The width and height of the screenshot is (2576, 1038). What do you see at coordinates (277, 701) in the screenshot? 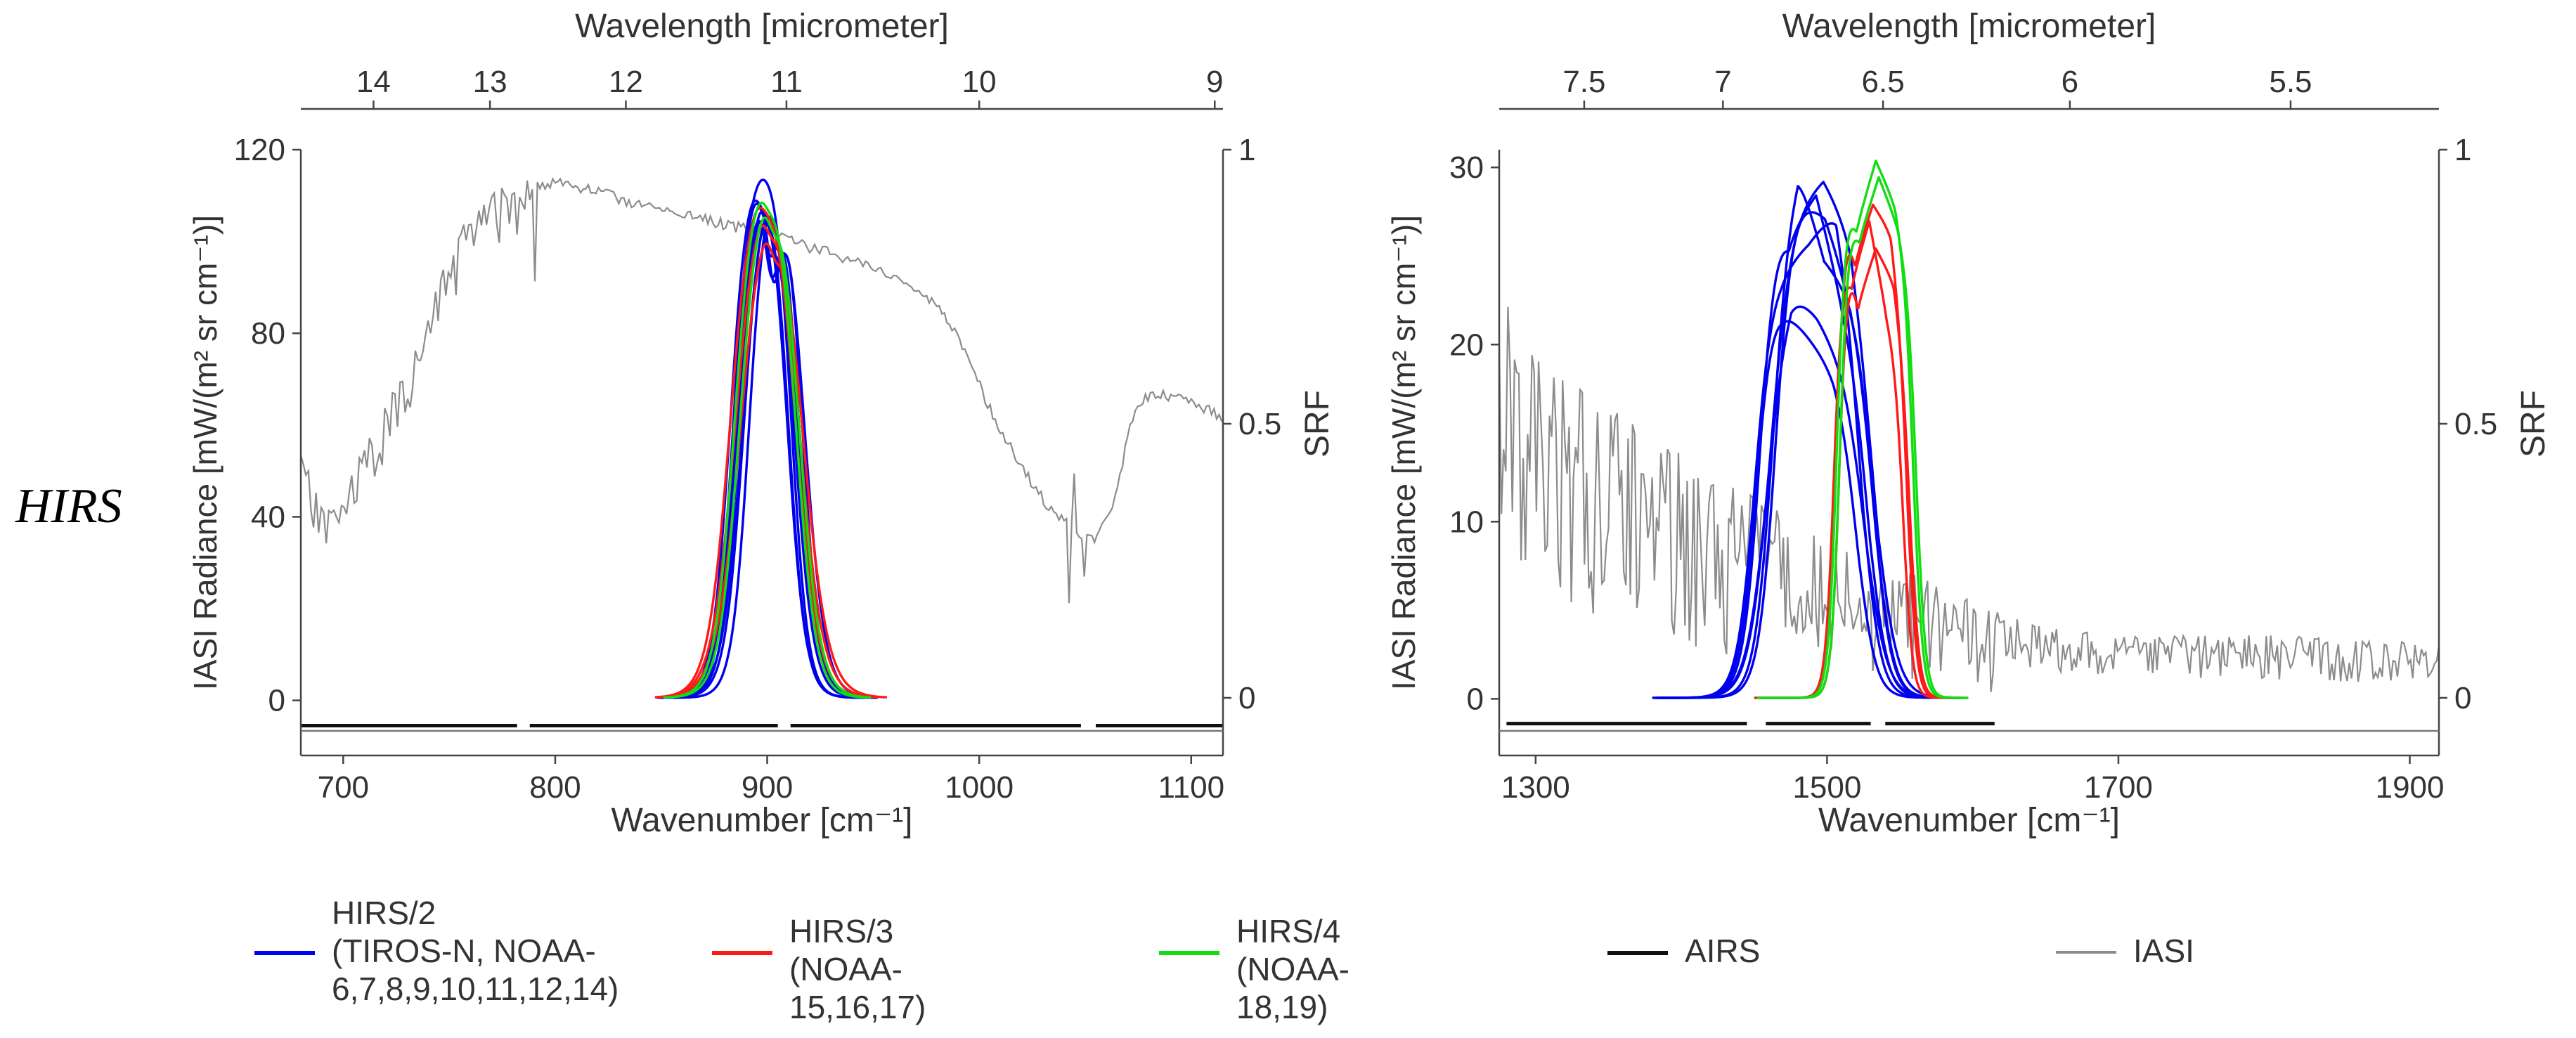
I see `left-ytick-label-0: 0` at bounding box center [277, 701].